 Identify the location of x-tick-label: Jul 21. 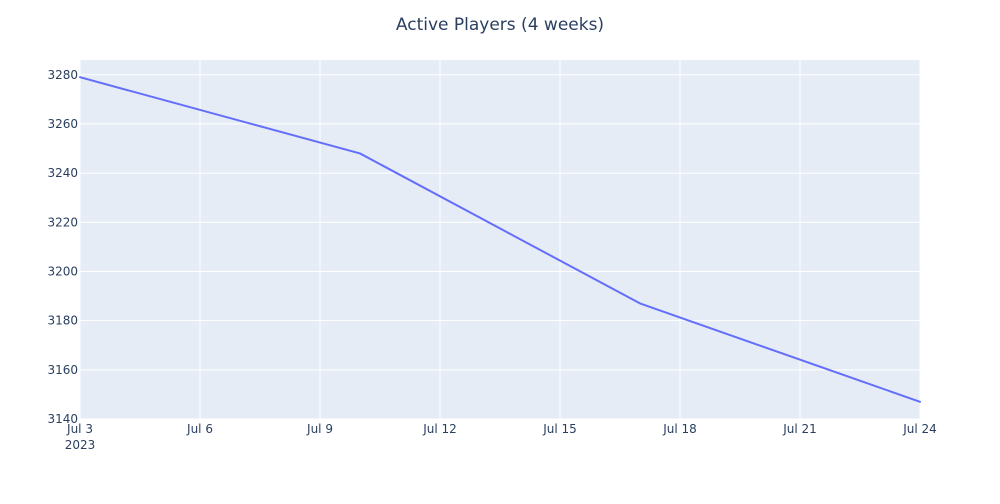
(799, 429).